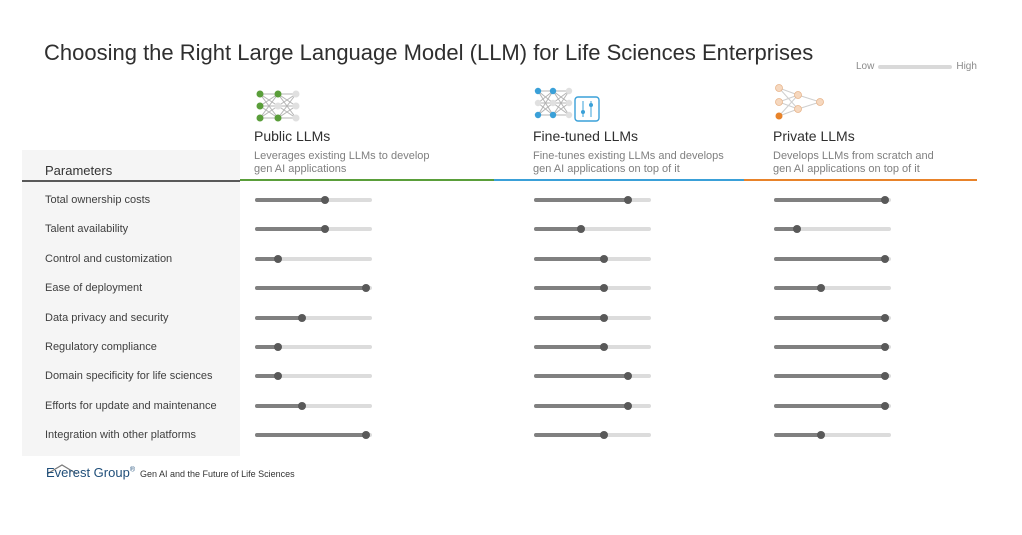 Image resolution: width=1022 pixels, height=535 pixels. Describe the element at coordinates (300, 169) in the screenshot. I see `model-desc-public-line2: gen AI applications` at that location.